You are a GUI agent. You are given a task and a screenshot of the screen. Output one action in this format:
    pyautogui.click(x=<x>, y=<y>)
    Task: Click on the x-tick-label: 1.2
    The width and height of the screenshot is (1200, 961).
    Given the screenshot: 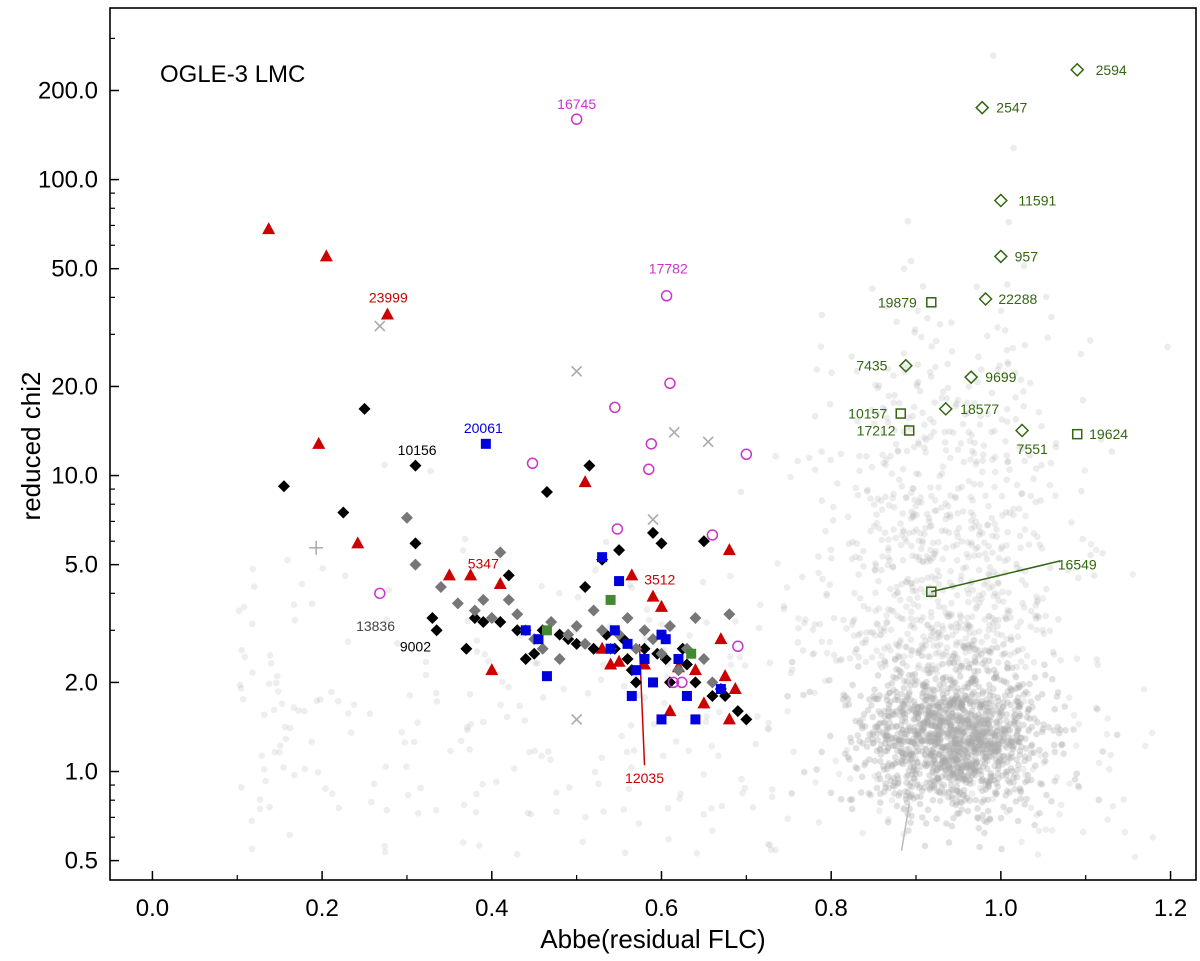 What is the action you would take?
    pyautogui.click(x=1170, y=908)
    